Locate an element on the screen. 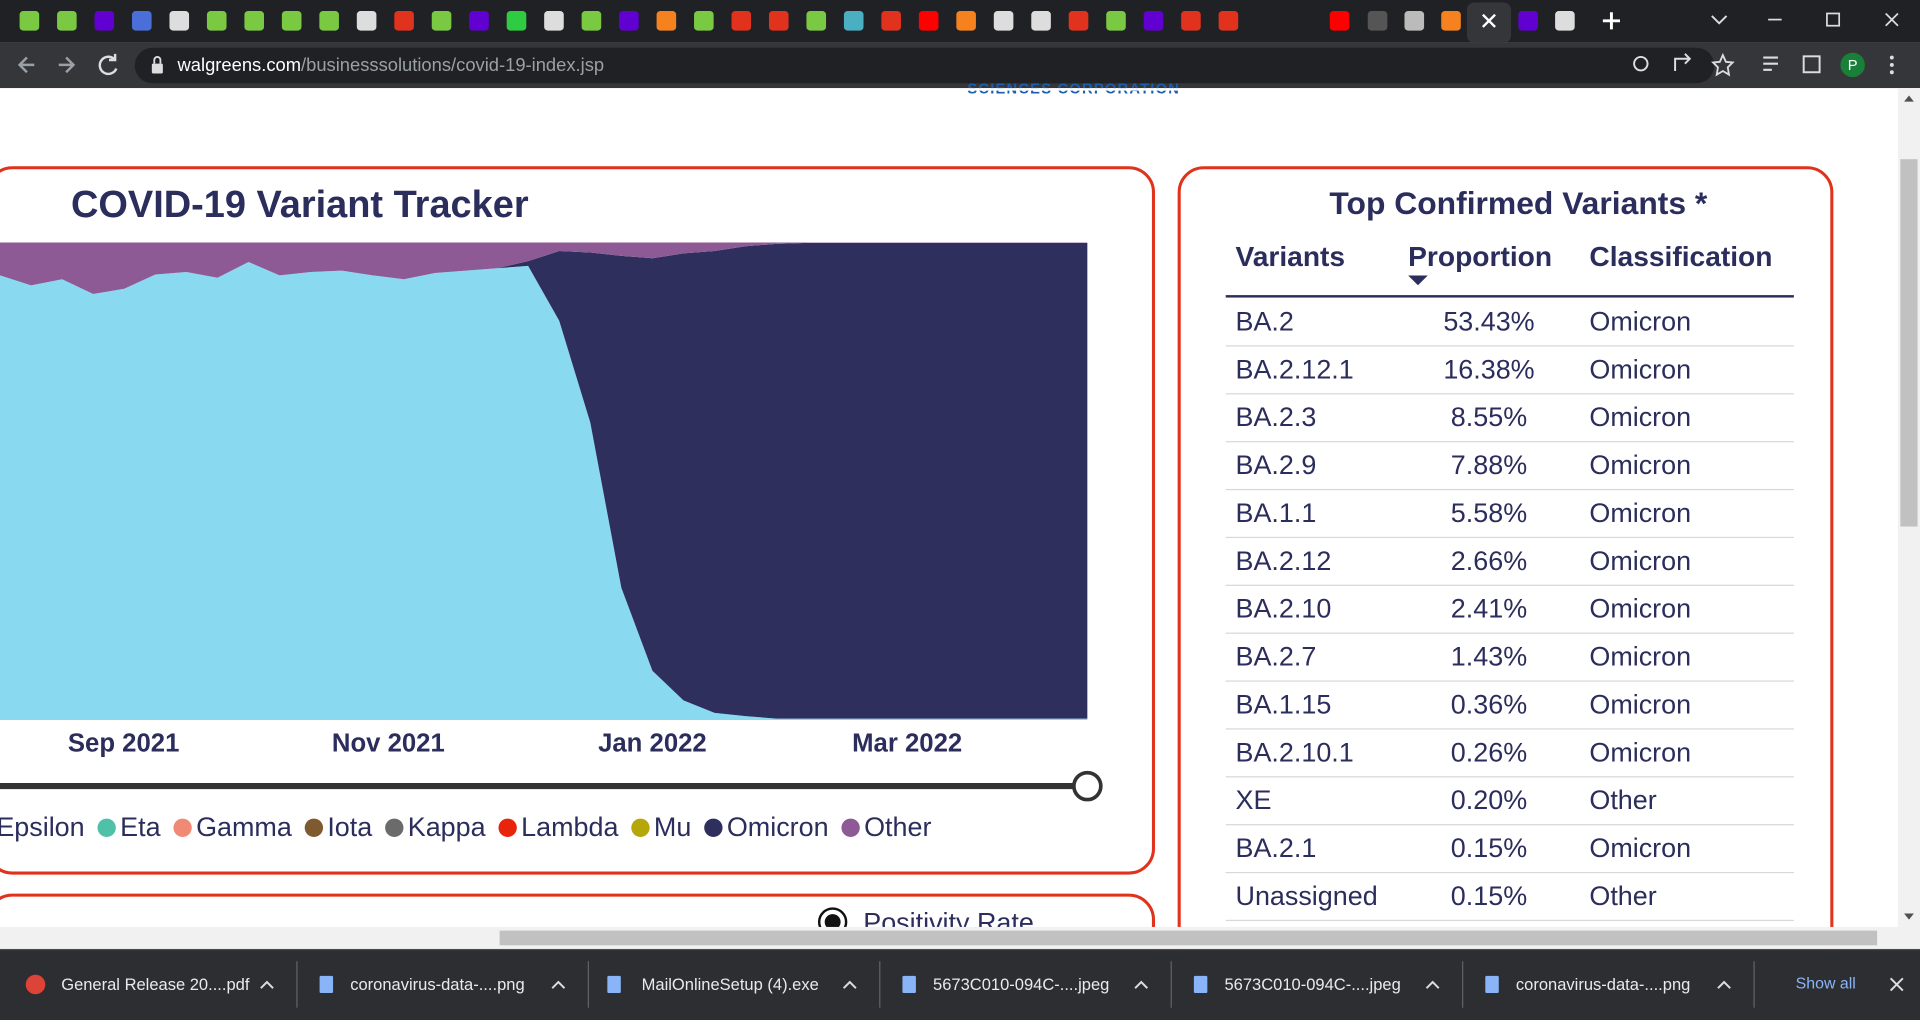 This screenshot has height=1020, width=1920. download-name: General Release 20....pdf is located at coordinates (155, 984).